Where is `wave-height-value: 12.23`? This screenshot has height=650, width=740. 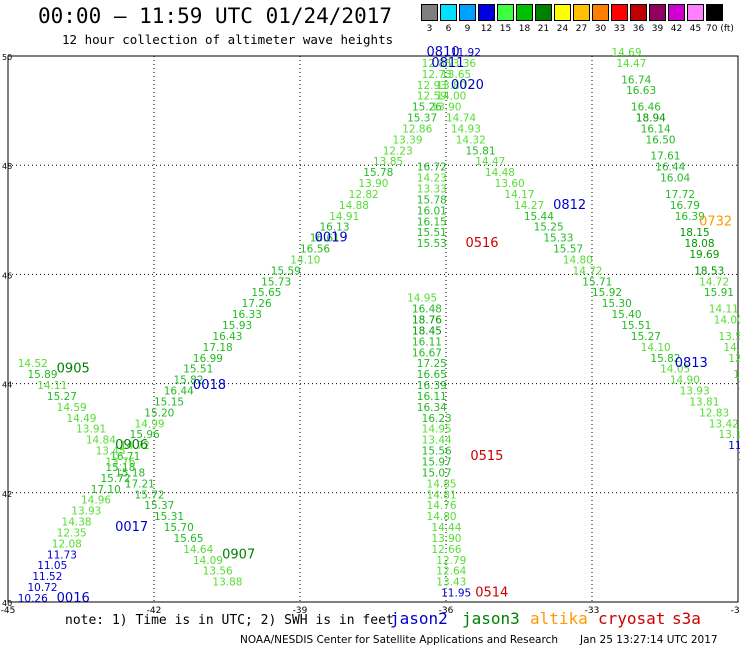
wave-height-value: 12.23 is located at coordinates (398, 151).